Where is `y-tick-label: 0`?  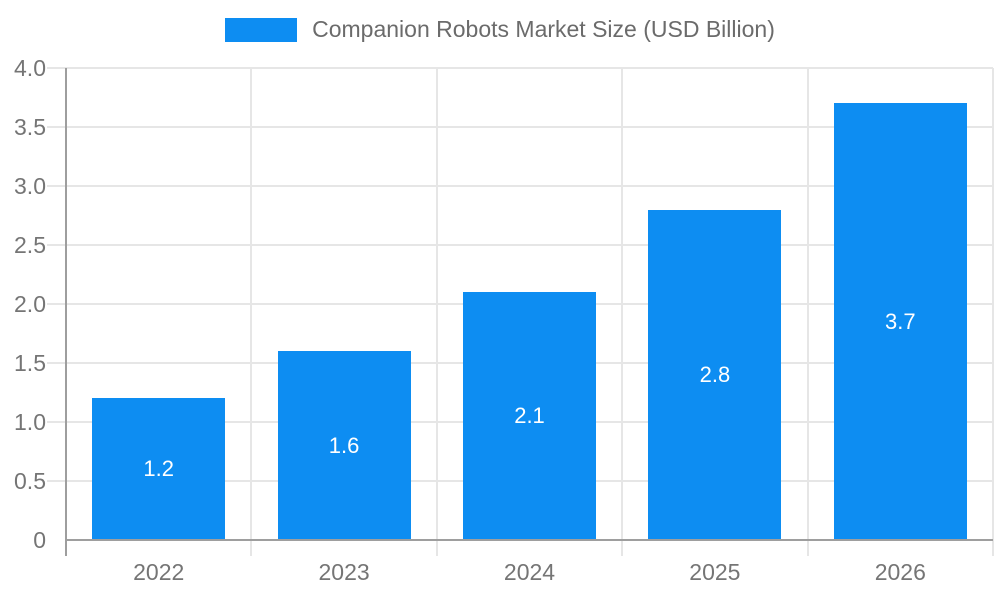
y-tick-label: 0 is located at coordinates (39, 540).